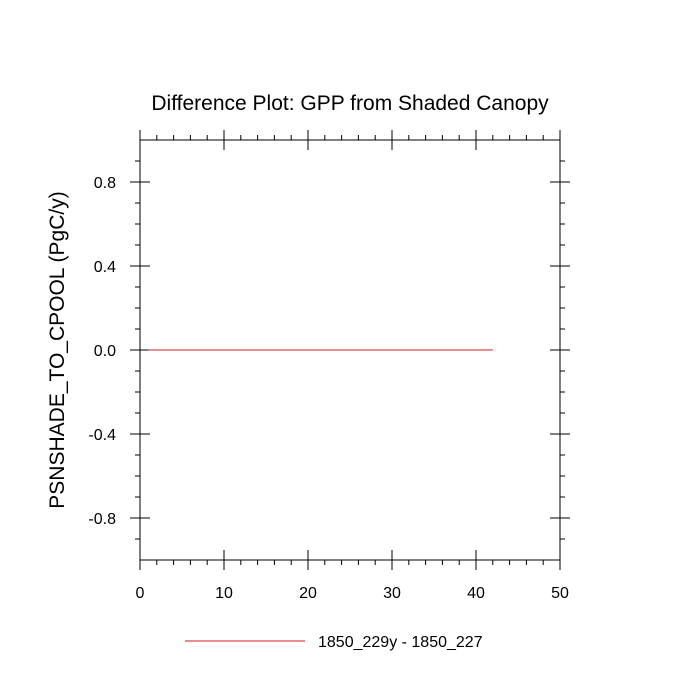 This screenshot has width=700, height=700. I want to click on x-tick-label: 20, so click(308, 593).